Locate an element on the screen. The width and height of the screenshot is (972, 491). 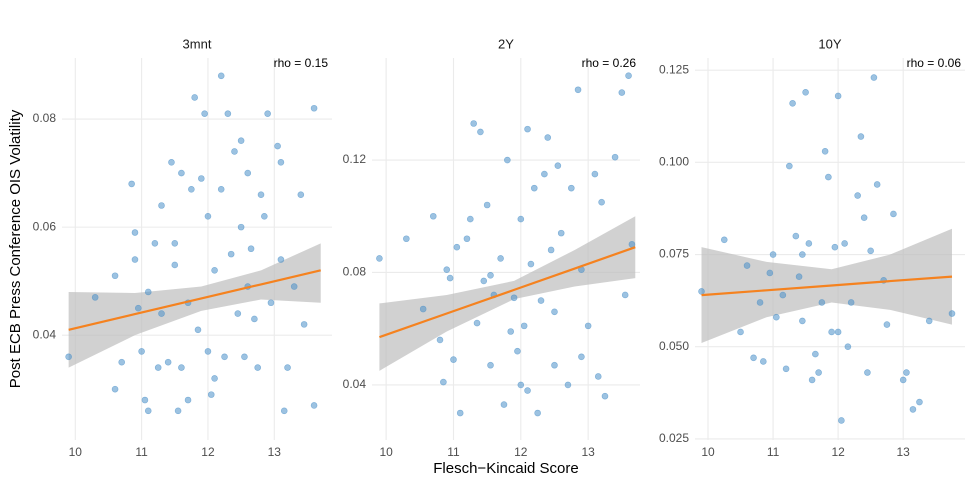
y-tick-label: 0.08 is located at coordinates (45, 118).